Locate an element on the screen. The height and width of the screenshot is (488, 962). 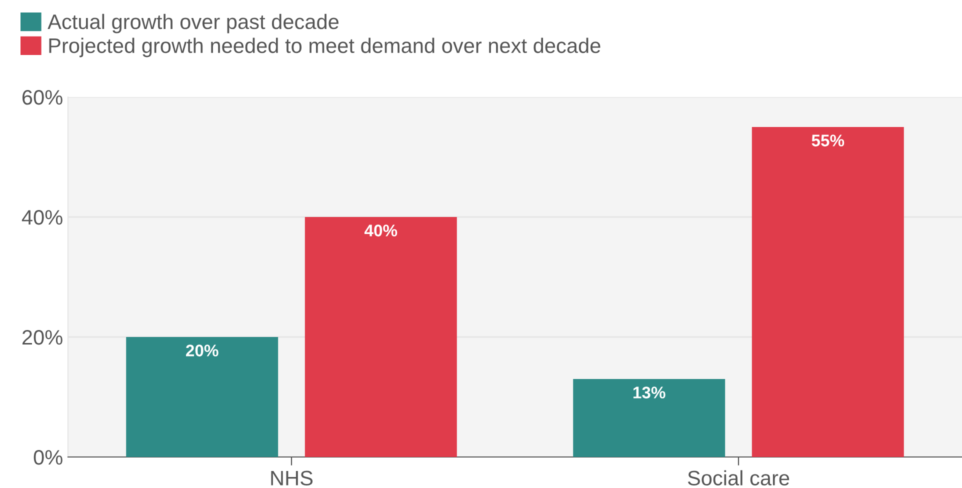
y-tick-label: 40% is located at coordinates (42, 217).